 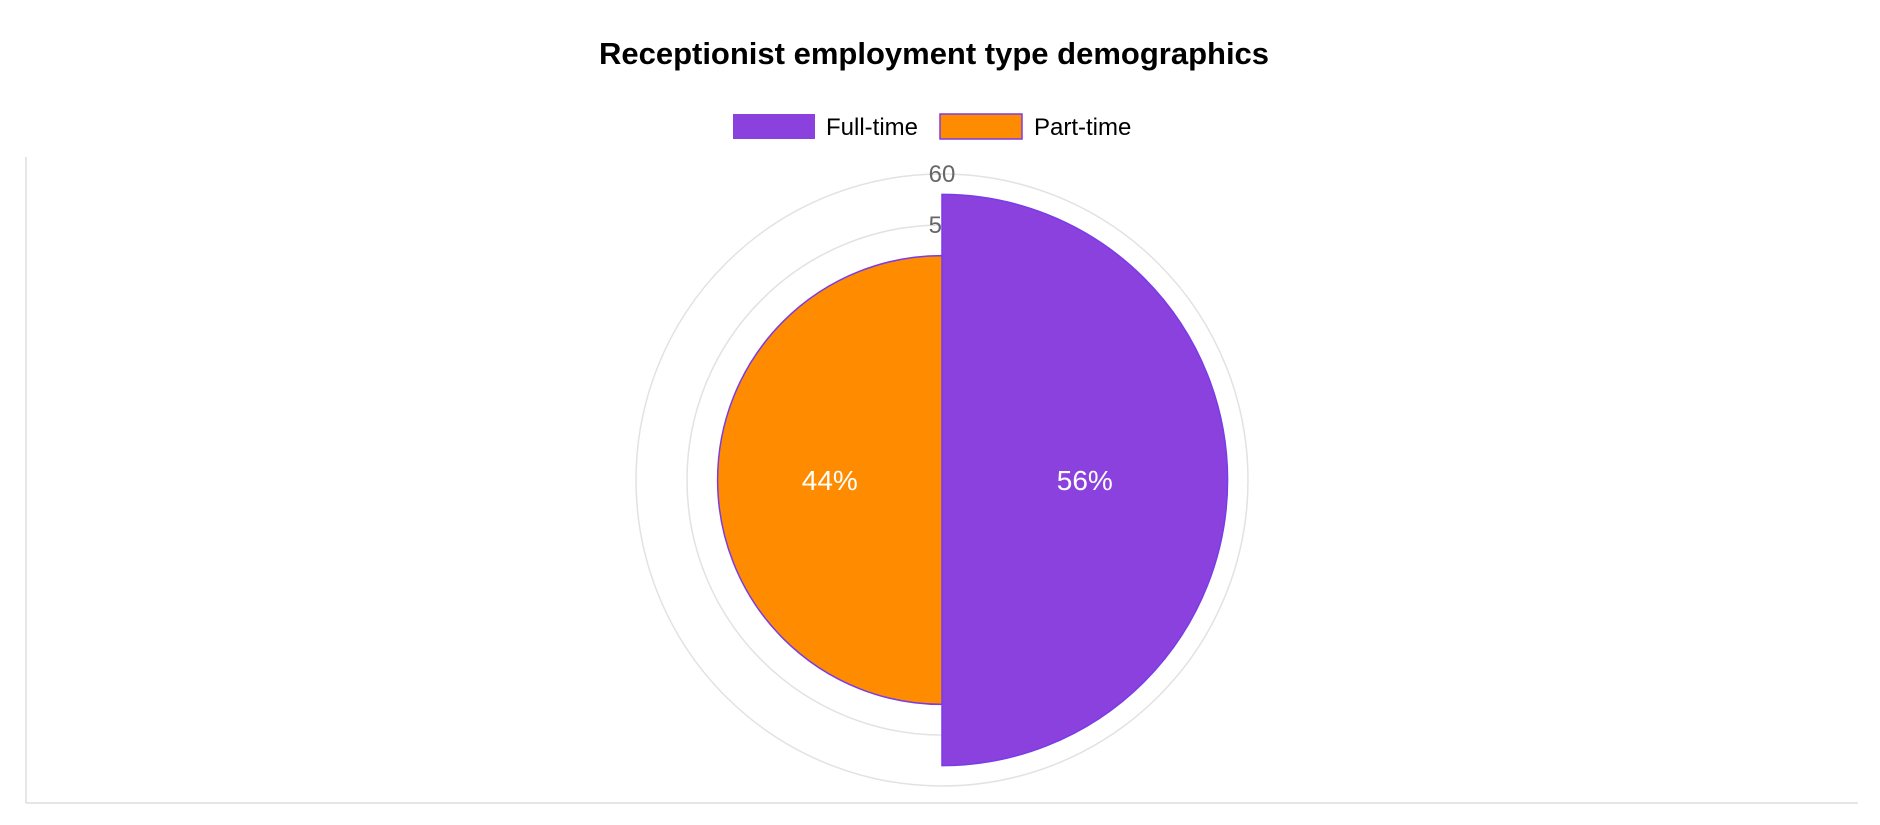 What do you see at coordinates (872, 127) in the screenshot?
I see `legend-label-full-time: Full-time` at bounding box center [872, 127].